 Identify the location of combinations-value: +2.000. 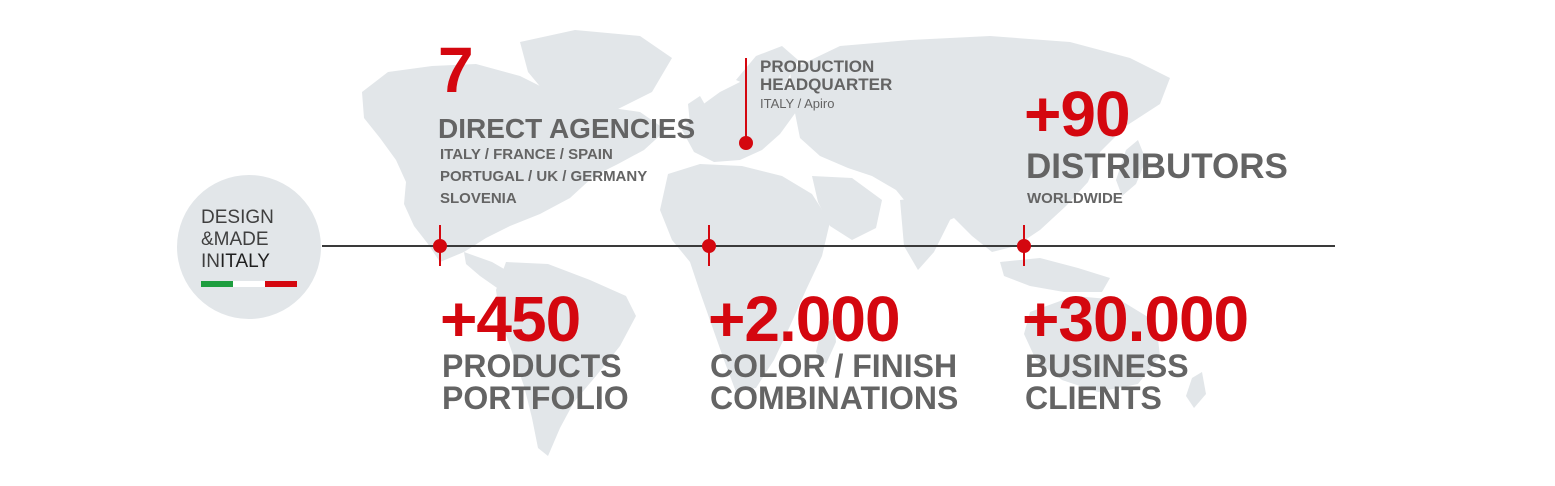
(804, 319).